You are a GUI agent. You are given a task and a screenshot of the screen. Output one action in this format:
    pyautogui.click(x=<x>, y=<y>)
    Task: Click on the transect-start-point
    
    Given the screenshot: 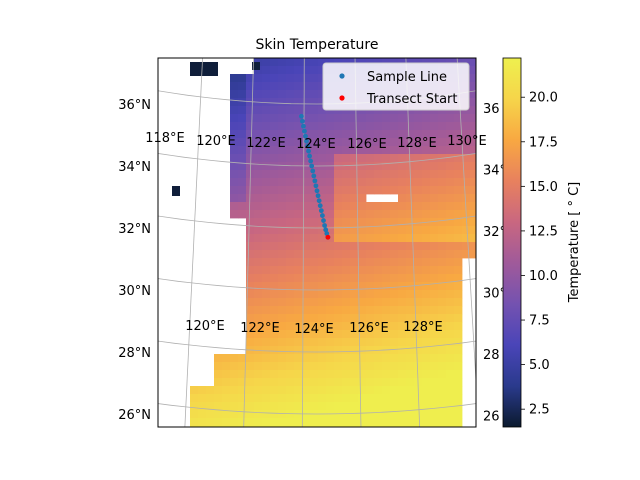 What is the action you would take?
    pyautogui.click(x=328, y=237)
    